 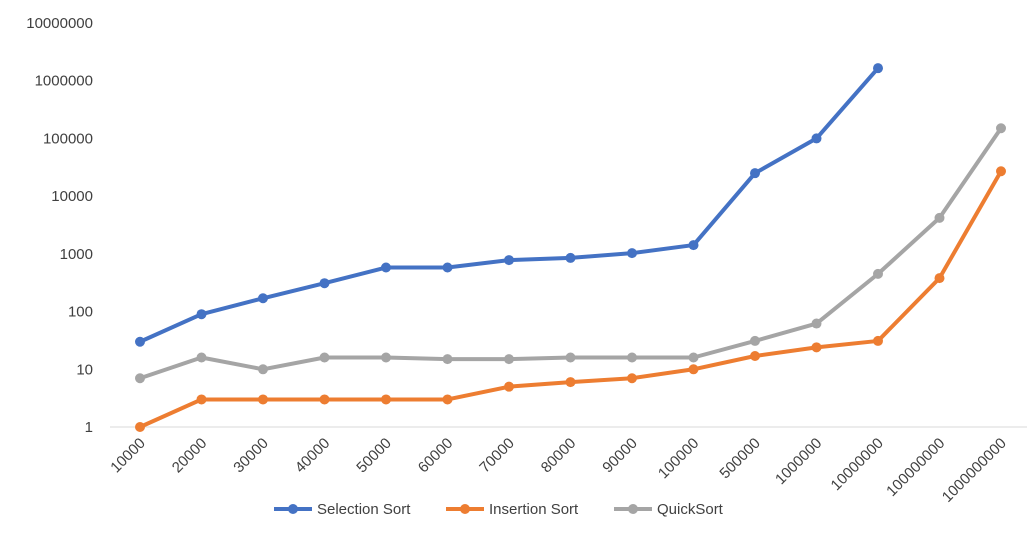 What do you see at coordinates (436, 456) in the screenshot?
I see `x-tick-label: 60000` at bounding box center [436, 456].